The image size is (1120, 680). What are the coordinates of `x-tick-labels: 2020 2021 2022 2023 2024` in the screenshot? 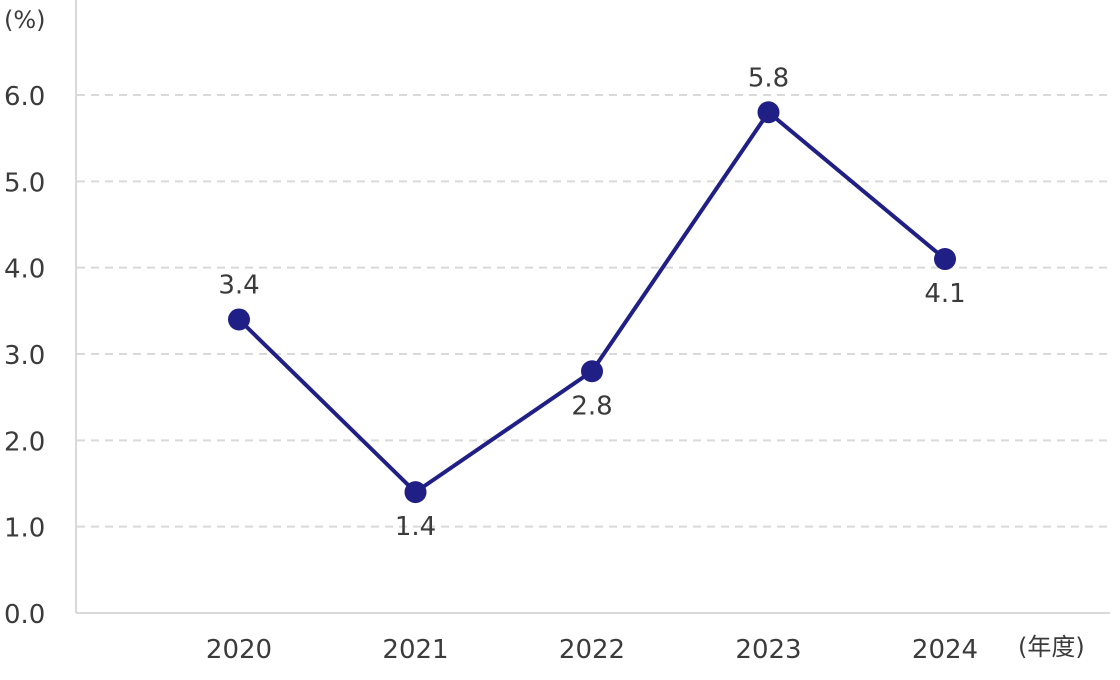 It's located at (592, 650).